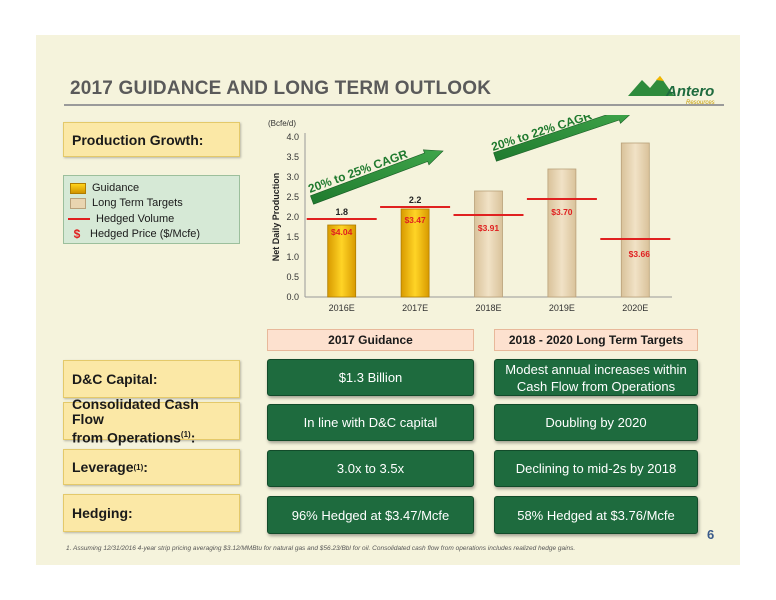 Image resolution: width=776 pixels, height=600 pixels. Describe the element at coordinates (377, 177) in the screenshot. I see `cagr-arrow-2016-2017` at that location.